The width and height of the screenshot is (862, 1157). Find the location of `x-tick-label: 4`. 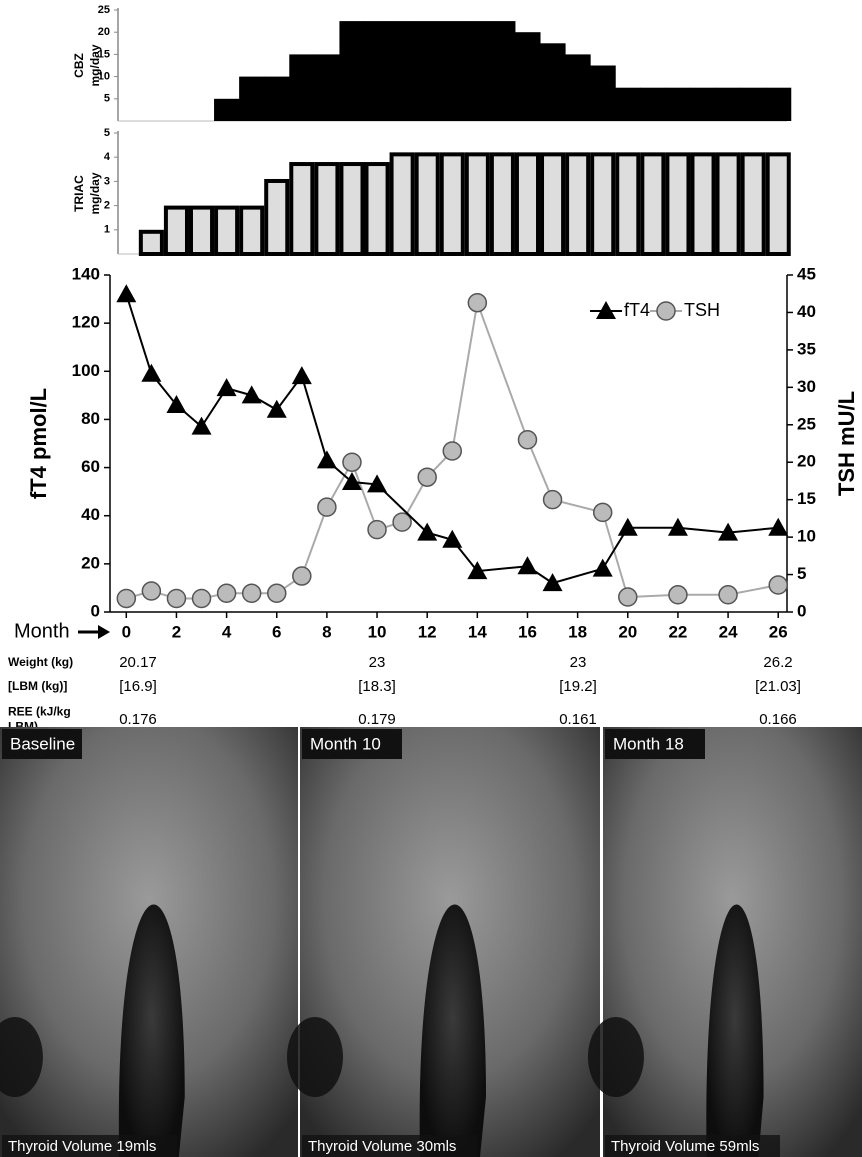

x-tick-label: 4 is located at coordinates (227, 631).